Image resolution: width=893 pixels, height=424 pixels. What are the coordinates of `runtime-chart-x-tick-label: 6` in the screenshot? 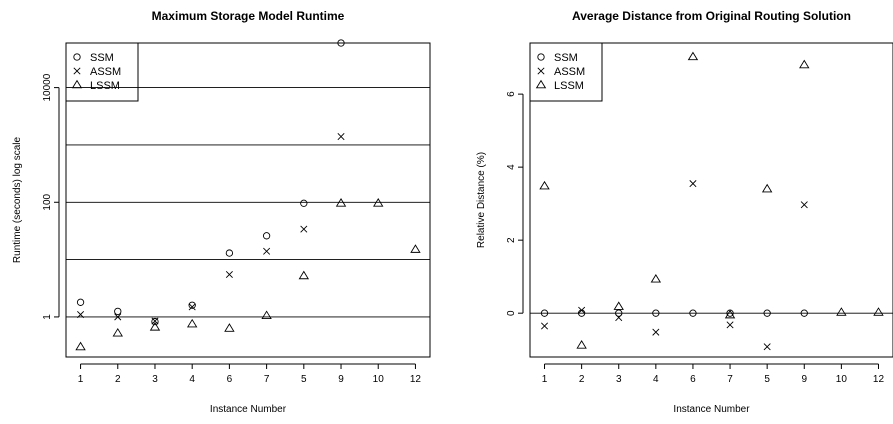 It's located at (230, 379).